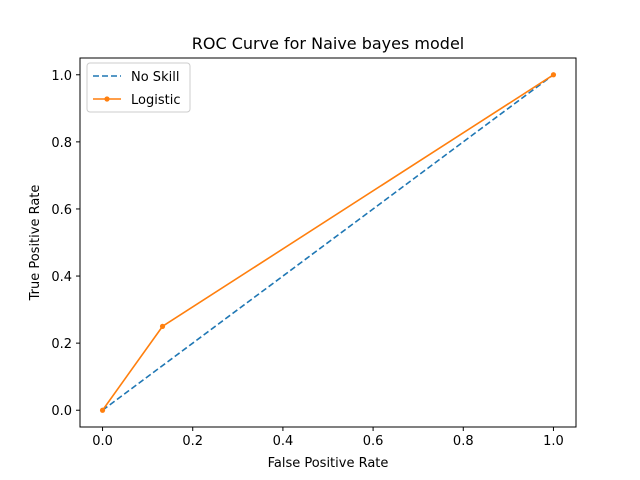  Describe the element at coordinates (61, 76) in the screenshot. I see `y-tick-label: 1.0` at that location.